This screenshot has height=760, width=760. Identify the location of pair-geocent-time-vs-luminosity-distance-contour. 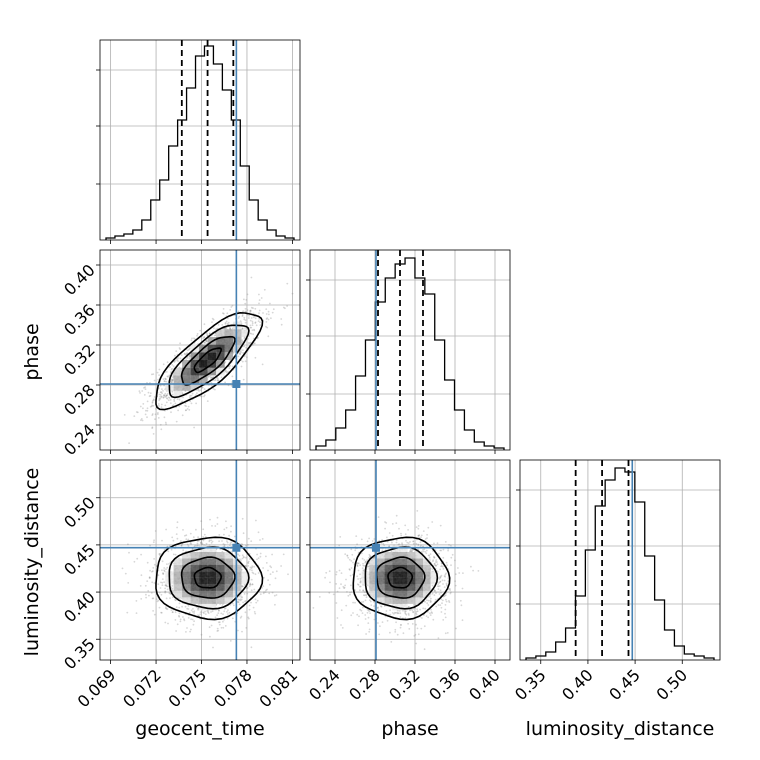
(209, 578).